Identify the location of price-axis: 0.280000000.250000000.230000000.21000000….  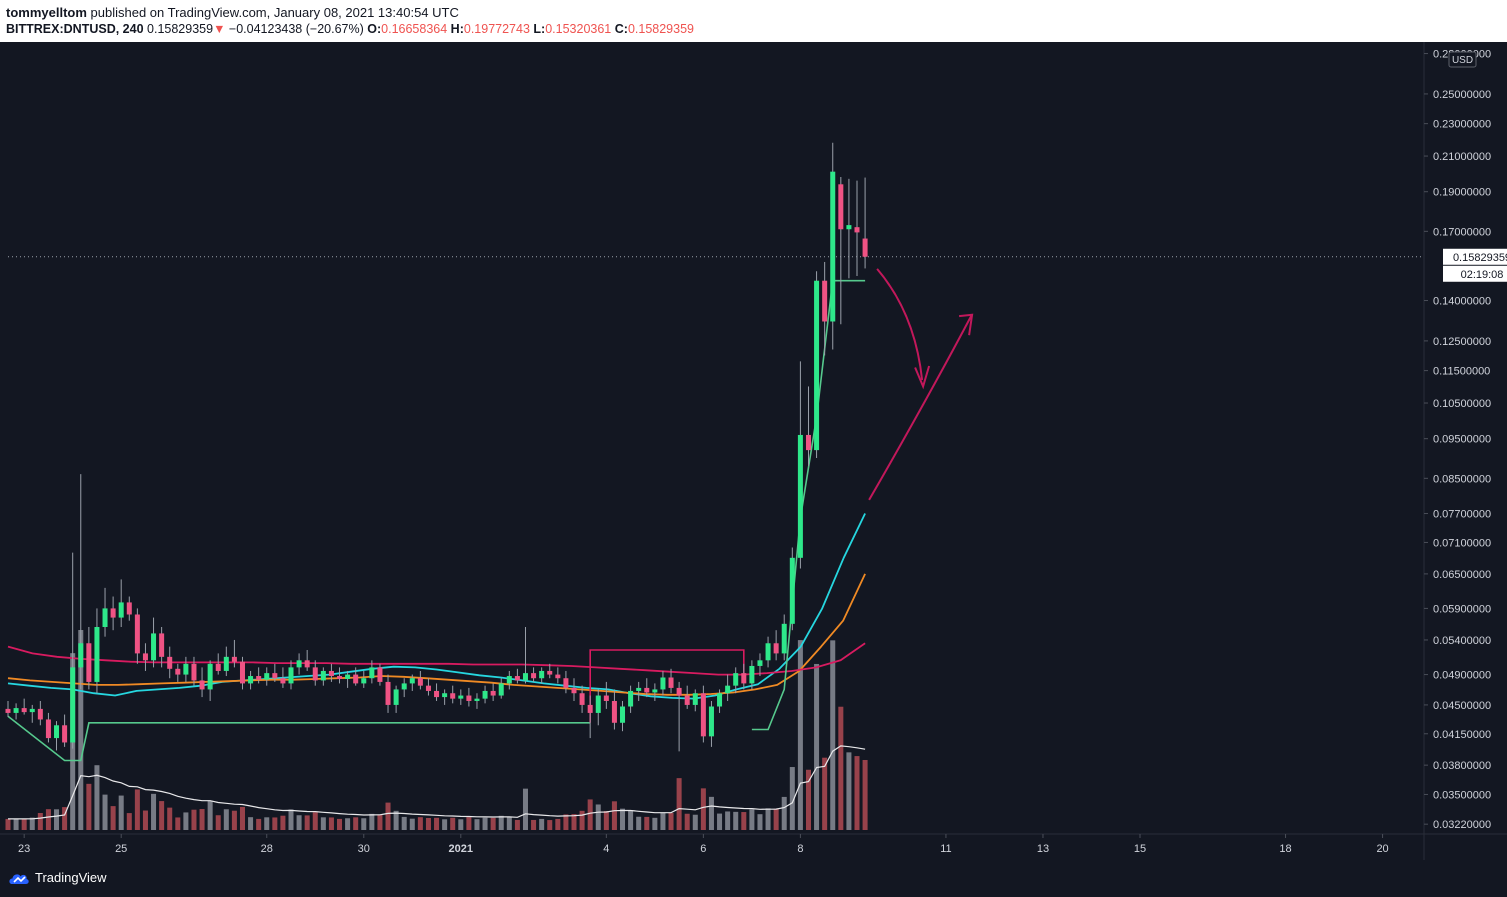
(1465, 440).